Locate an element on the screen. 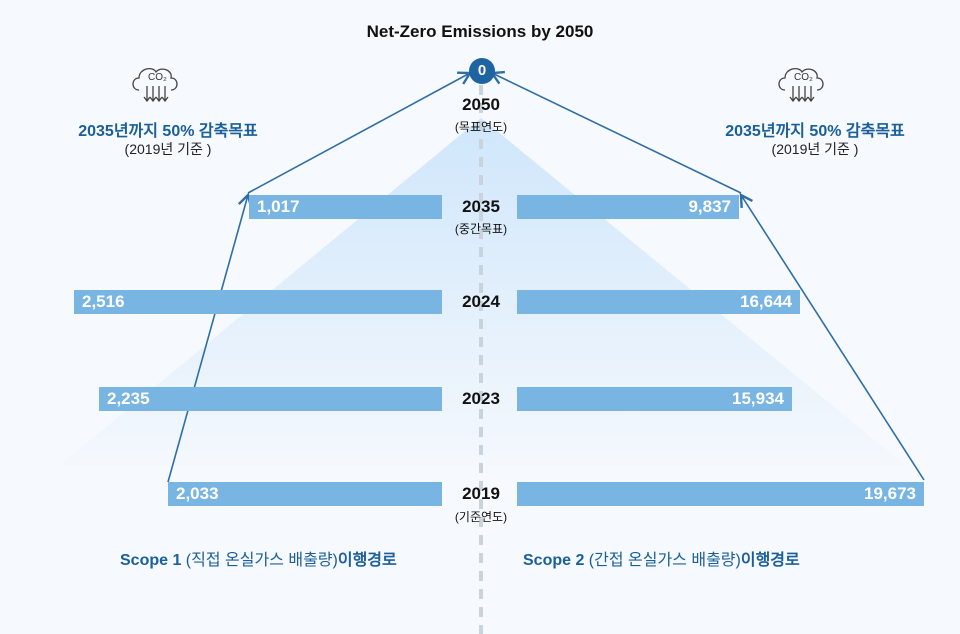  scope1-goal: 2035년까지 50% 감축목표 is located at coordinates (168, 131).